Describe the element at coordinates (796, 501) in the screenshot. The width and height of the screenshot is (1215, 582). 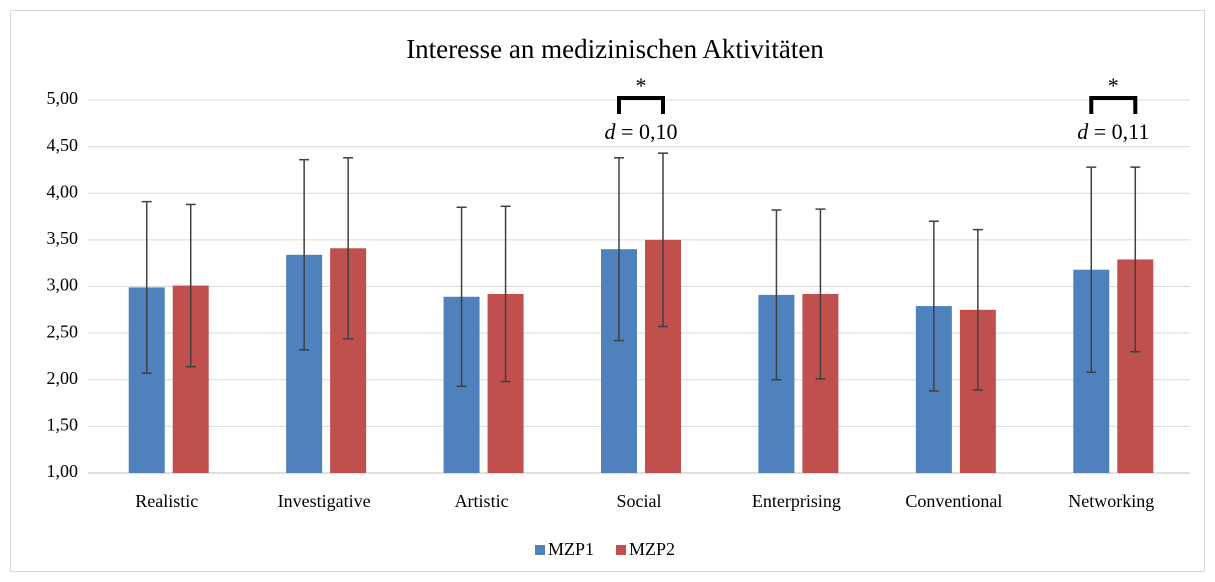
I see `x-tick-label: Enterprising` at that location.